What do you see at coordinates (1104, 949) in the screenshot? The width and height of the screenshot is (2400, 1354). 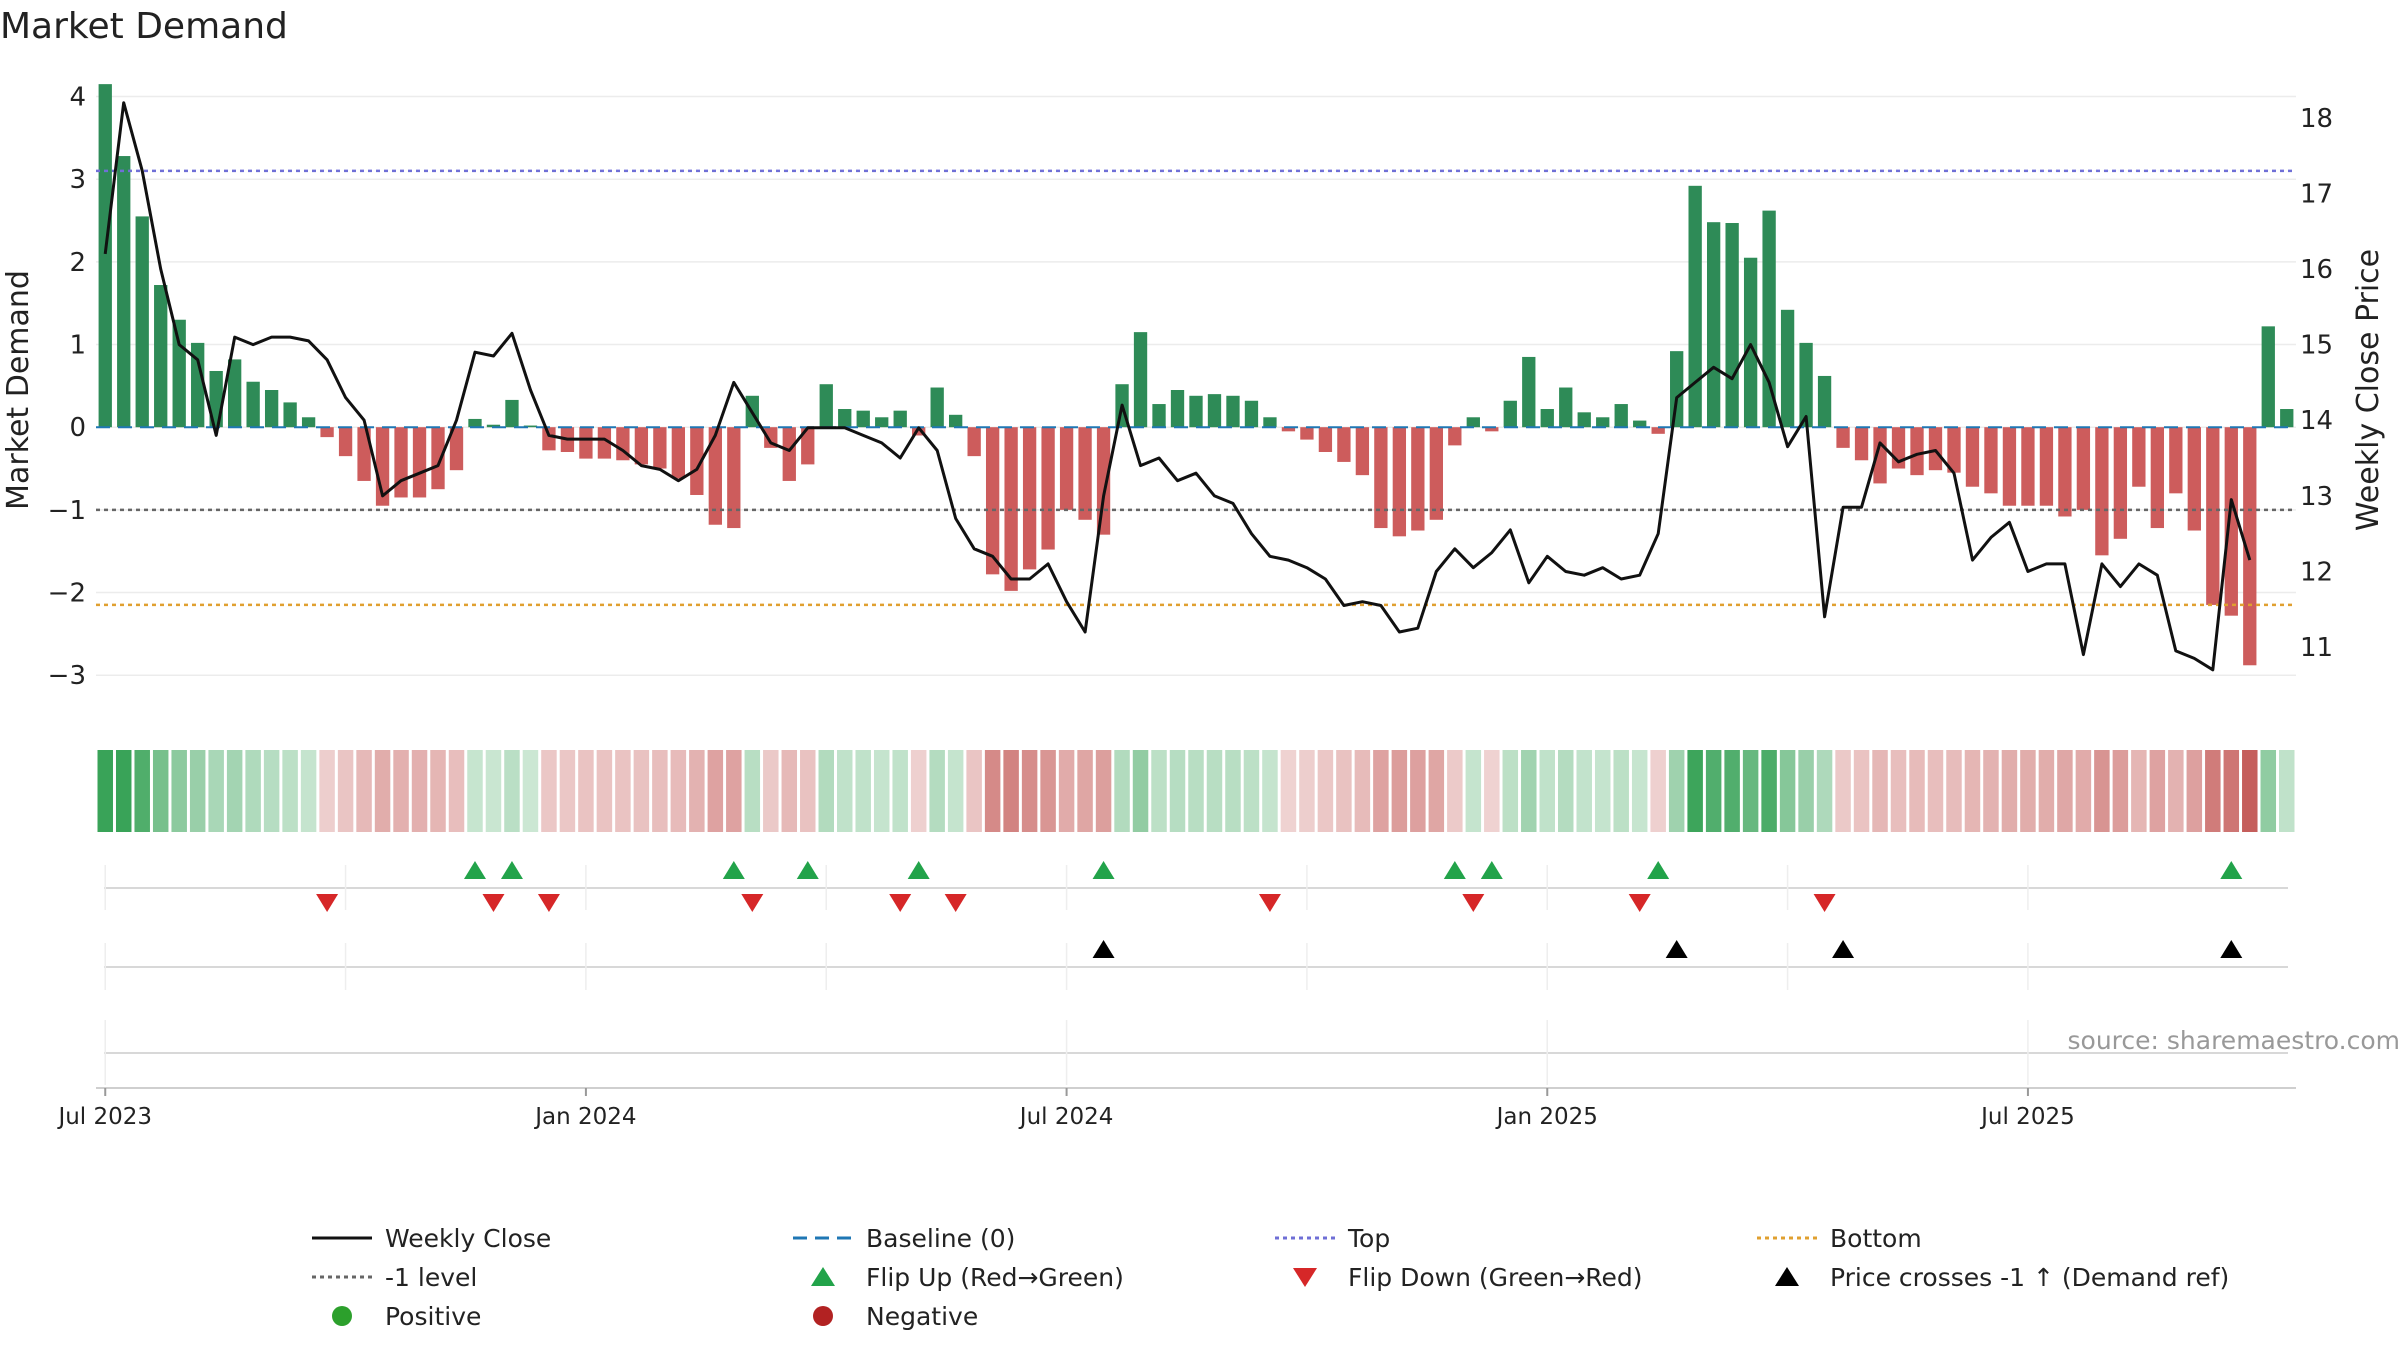 I see `price-cross-marker` at bounding box center [1104, 949].